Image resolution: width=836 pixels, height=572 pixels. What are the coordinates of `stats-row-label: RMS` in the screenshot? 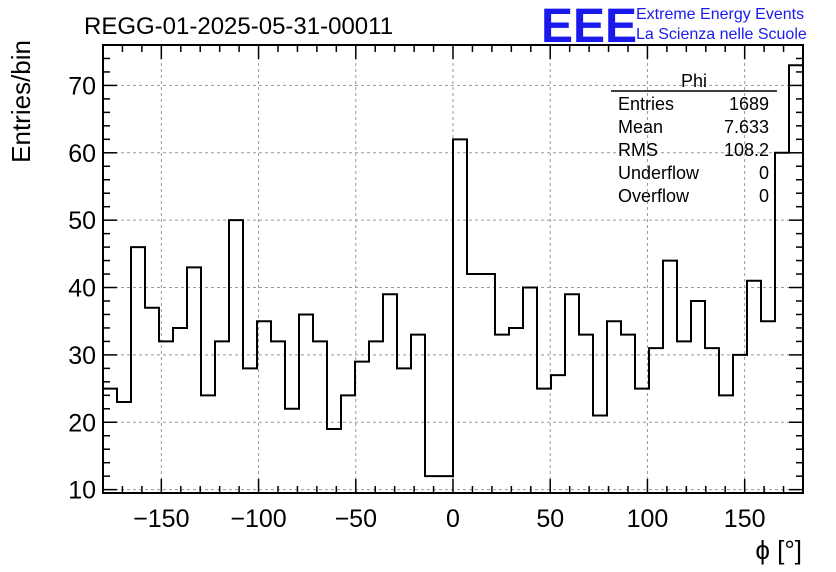 It's located at (638, 150).